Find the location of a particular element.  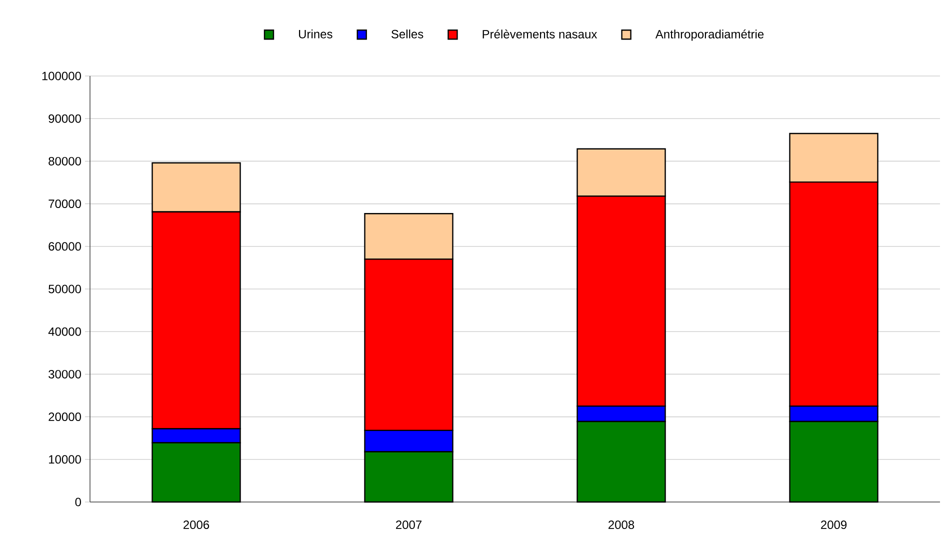

legend-label: Selles is located at coordinates (407, 34).